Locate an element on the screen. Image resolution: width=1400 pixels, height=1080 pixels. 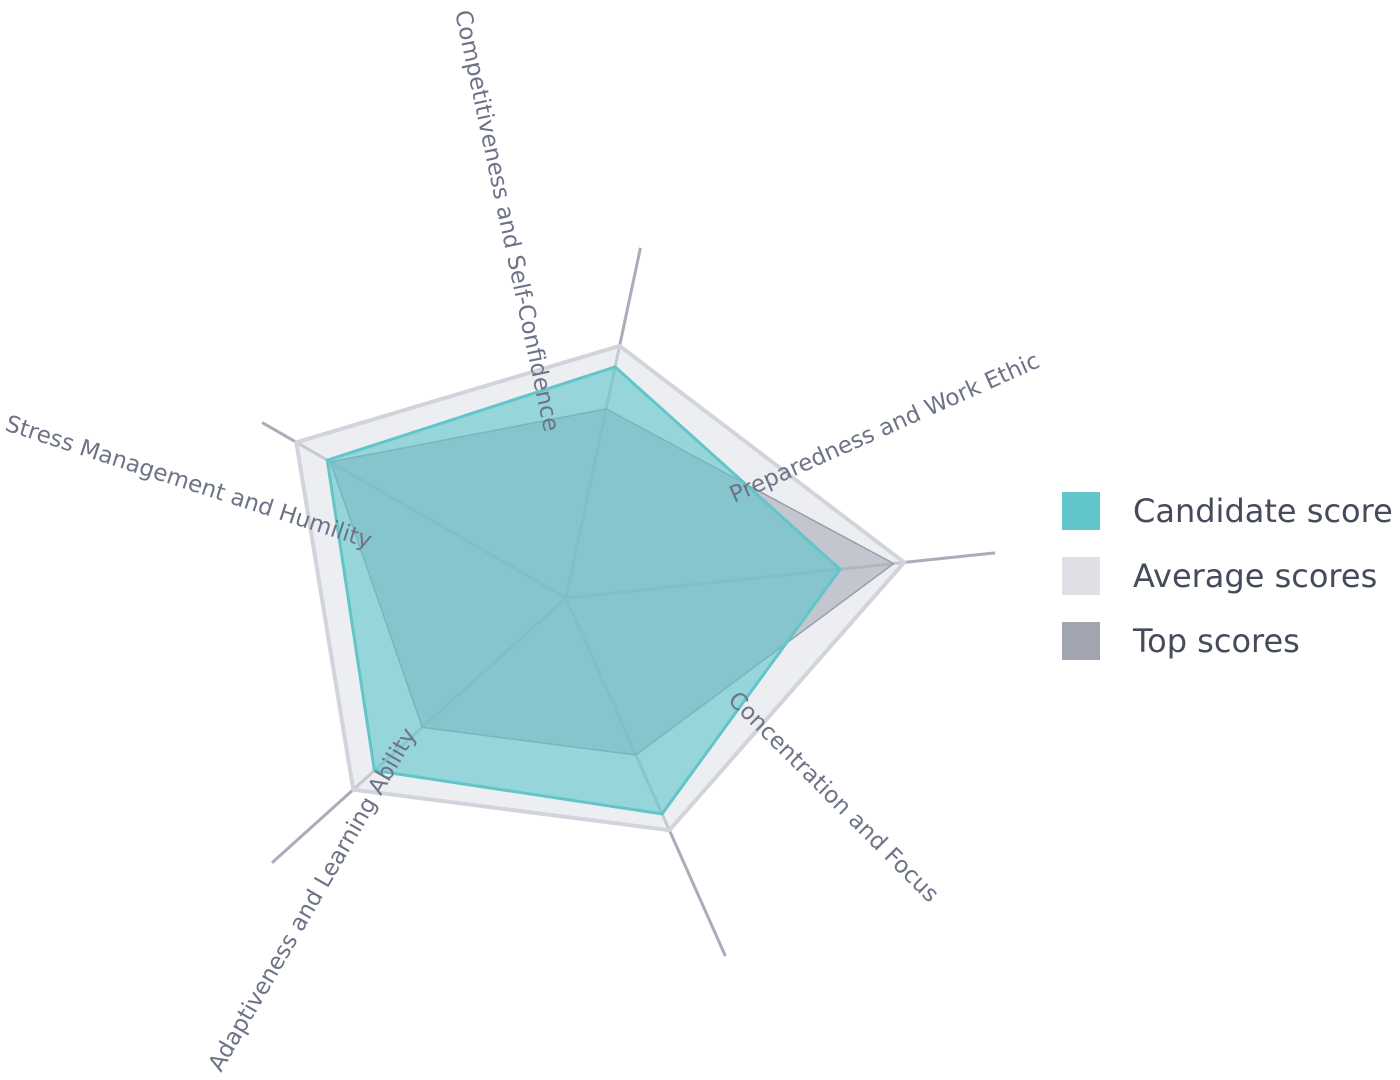
legend-swatch-top-scores is located at coordinates (1081, 640).